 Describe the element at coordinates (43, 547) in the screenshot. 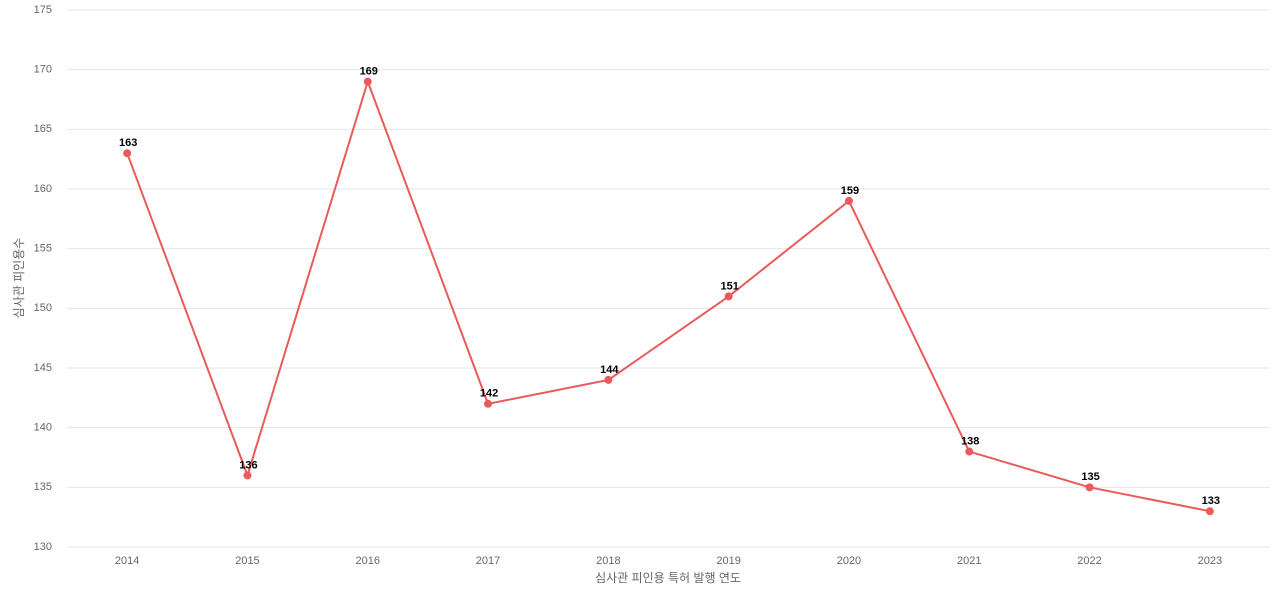

I see `y-tick-label: 130` at that location.